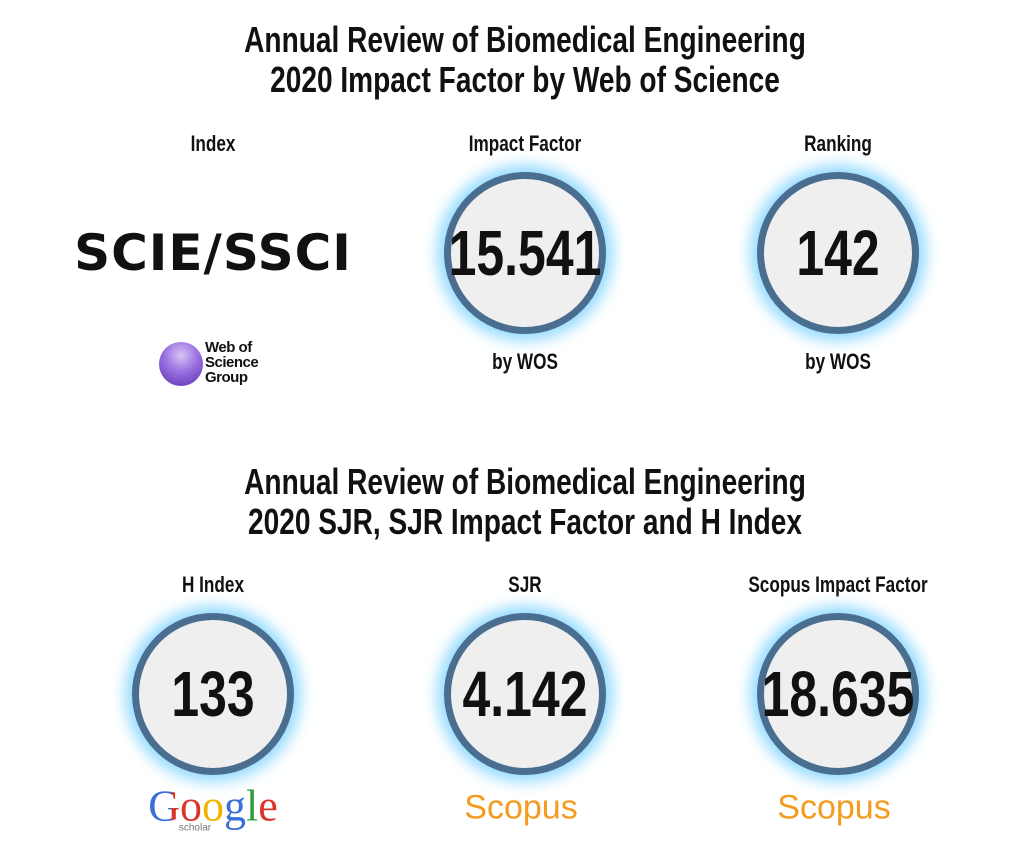  What do you see at coordinates (525, 143) in the screenshot?
I see `metric-label: Impact Factor` at bounding box center [525, 143].